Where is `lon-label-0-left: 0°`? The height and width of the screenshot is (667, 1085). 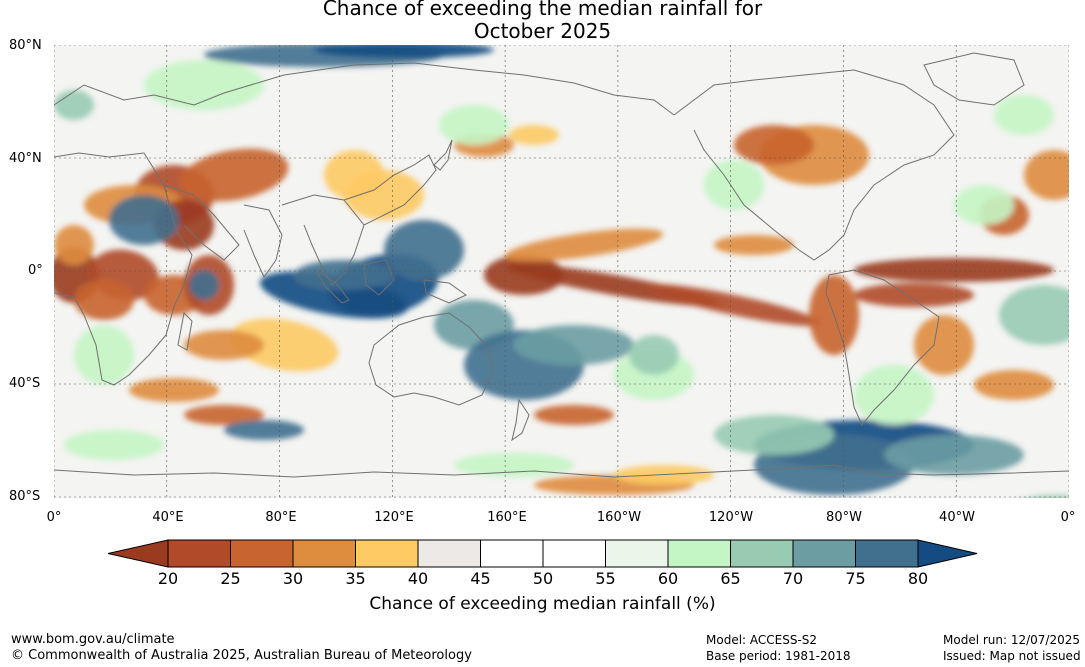 lon-label-0-left: 0° is located at coordinates (54, 517).